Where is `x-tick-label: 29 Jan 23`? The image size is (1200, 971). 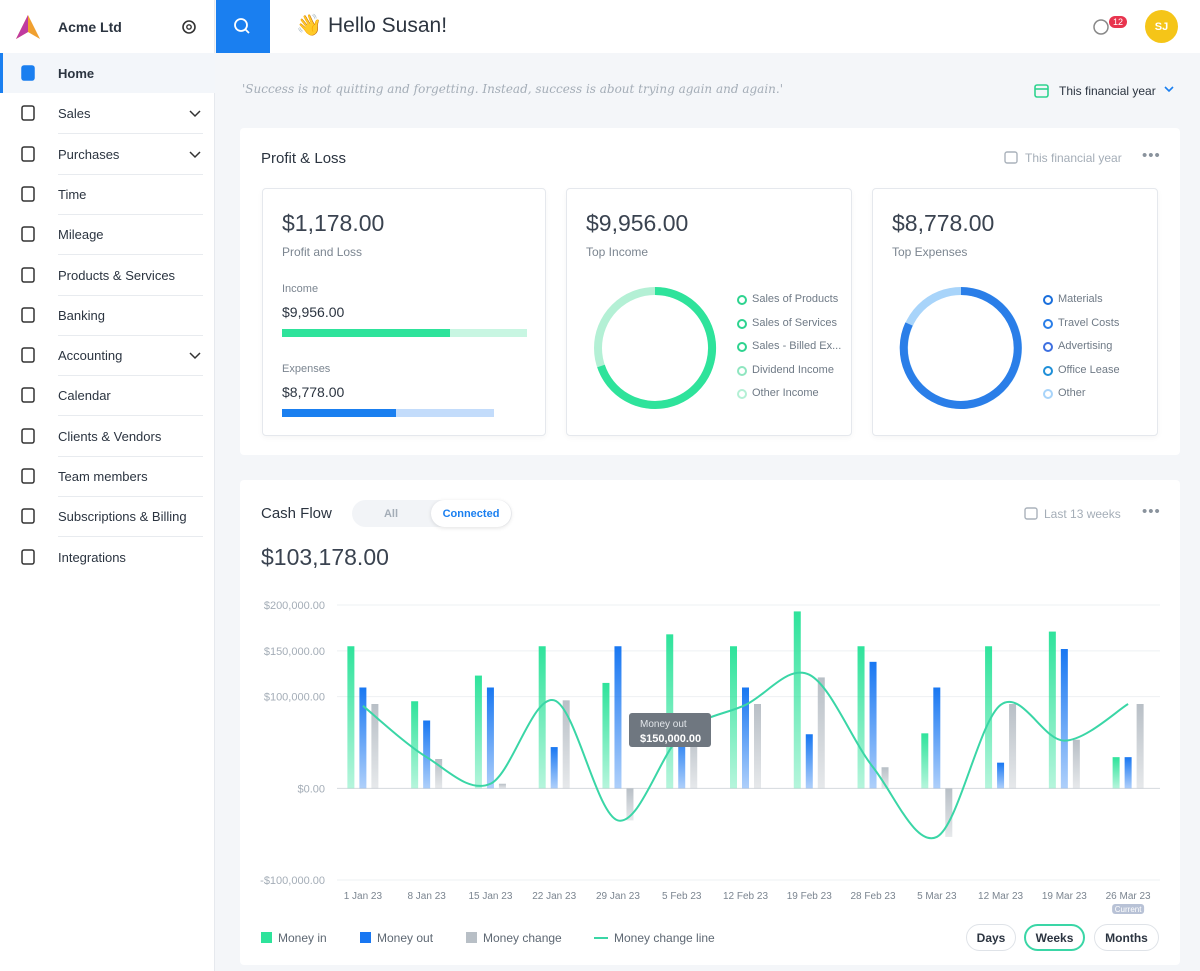 x-tick-label: 29 Jan 23 is located at coordinates (618, 896).